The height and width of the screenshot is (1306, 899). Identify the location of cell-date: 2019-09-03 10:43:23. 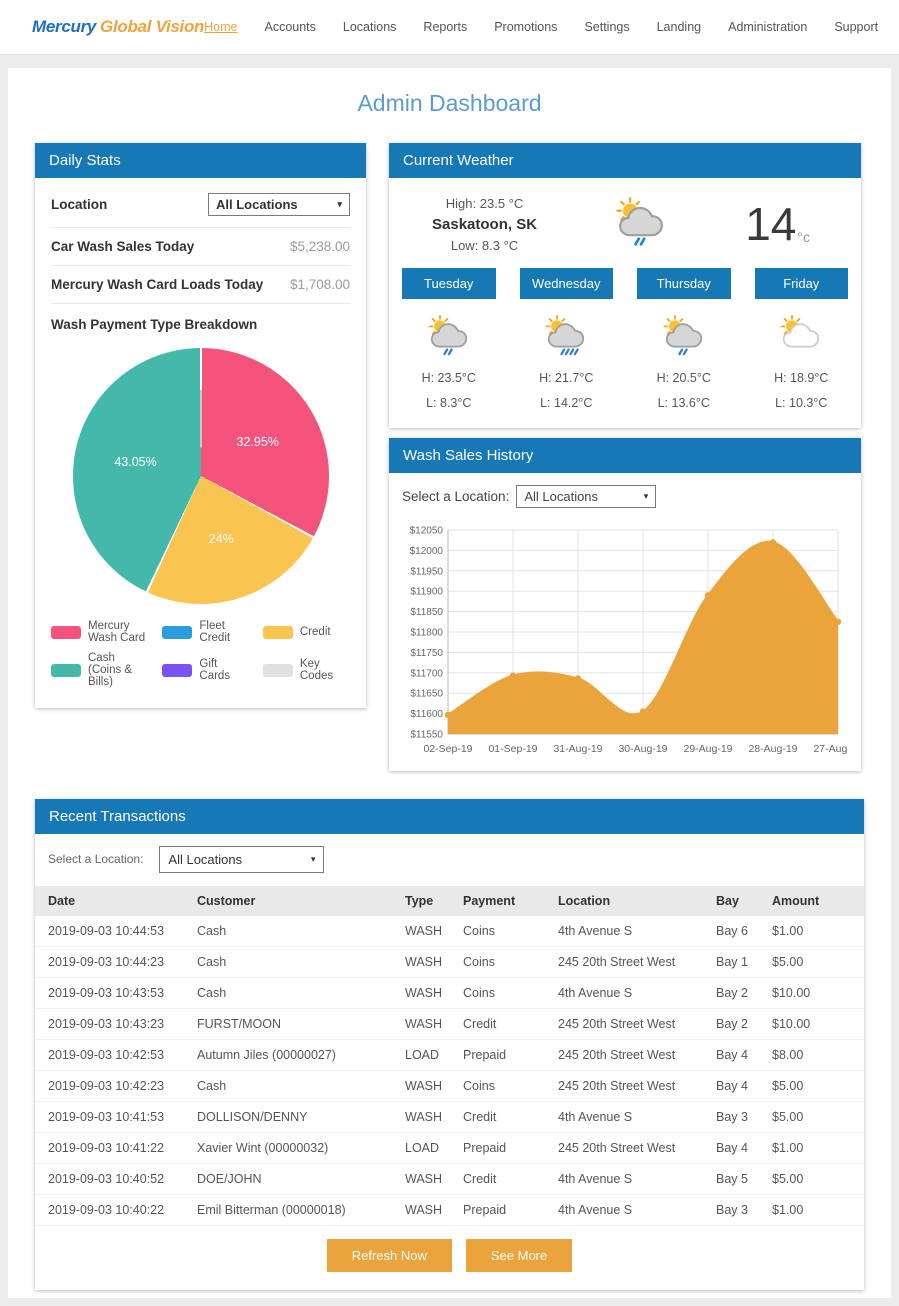
(106, 1023).